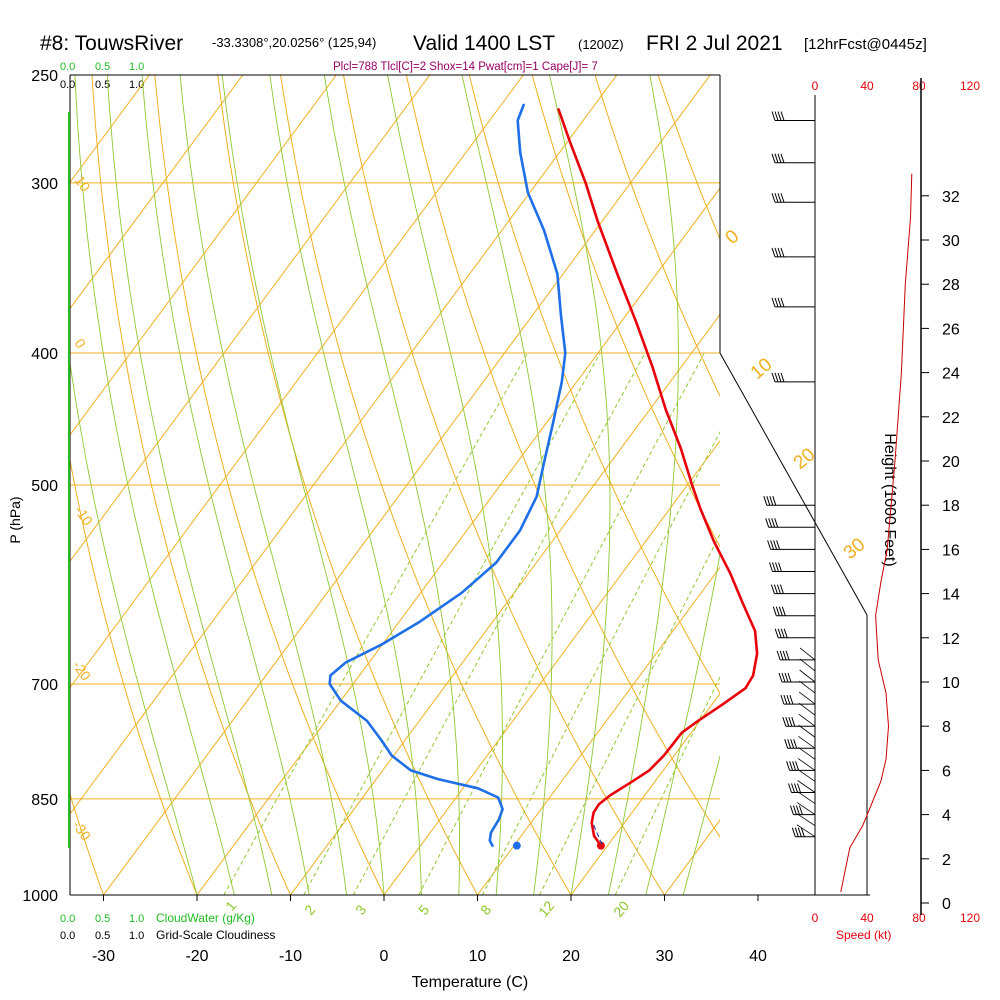  Describe the element at coordinates (951, 241) in the screenshot. I see `height-tick-label: 30` at that location.